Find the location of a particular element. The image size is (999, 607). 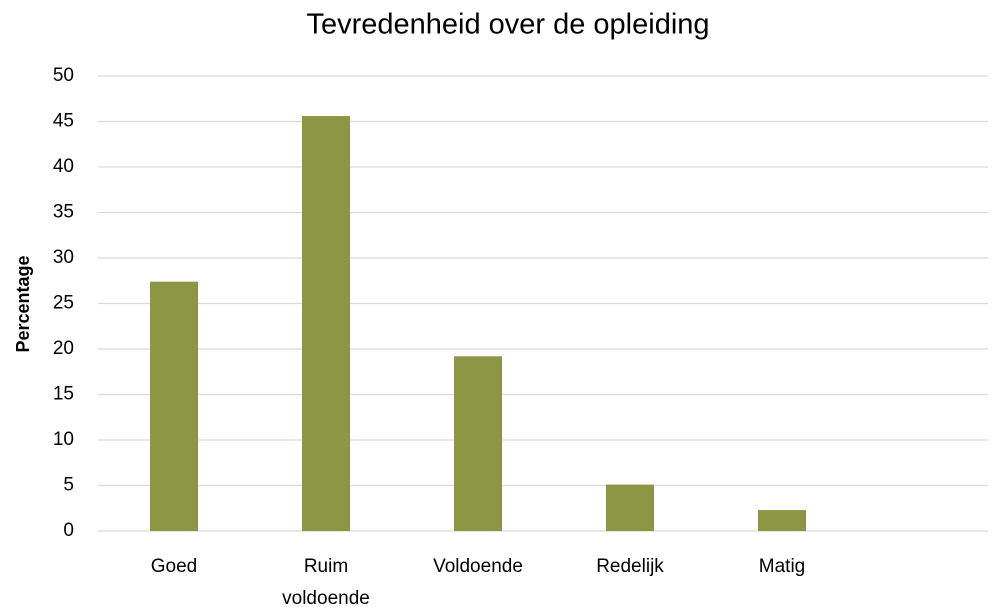

x-tick-label: Goed is located at coordinates (174, 566).